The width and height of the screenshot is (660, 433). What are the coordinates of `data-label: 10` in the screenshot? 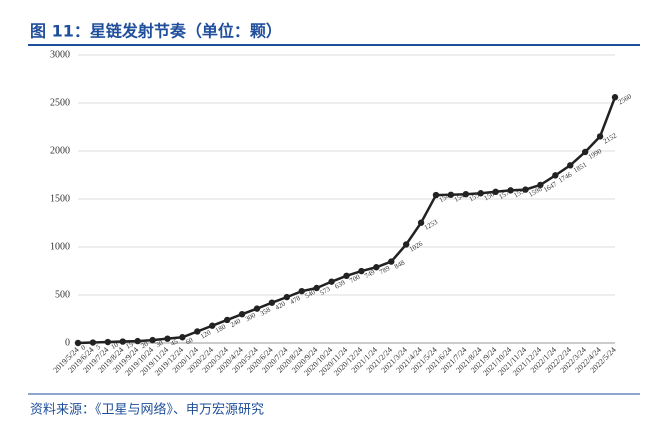 It's located at (115, 345).